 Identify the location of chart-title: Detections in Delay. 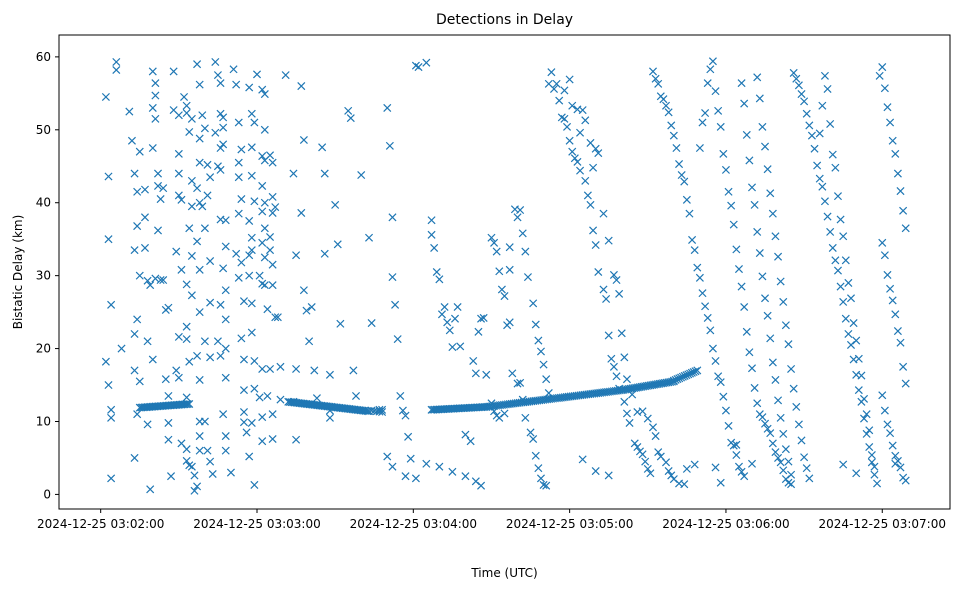
(504, 20).